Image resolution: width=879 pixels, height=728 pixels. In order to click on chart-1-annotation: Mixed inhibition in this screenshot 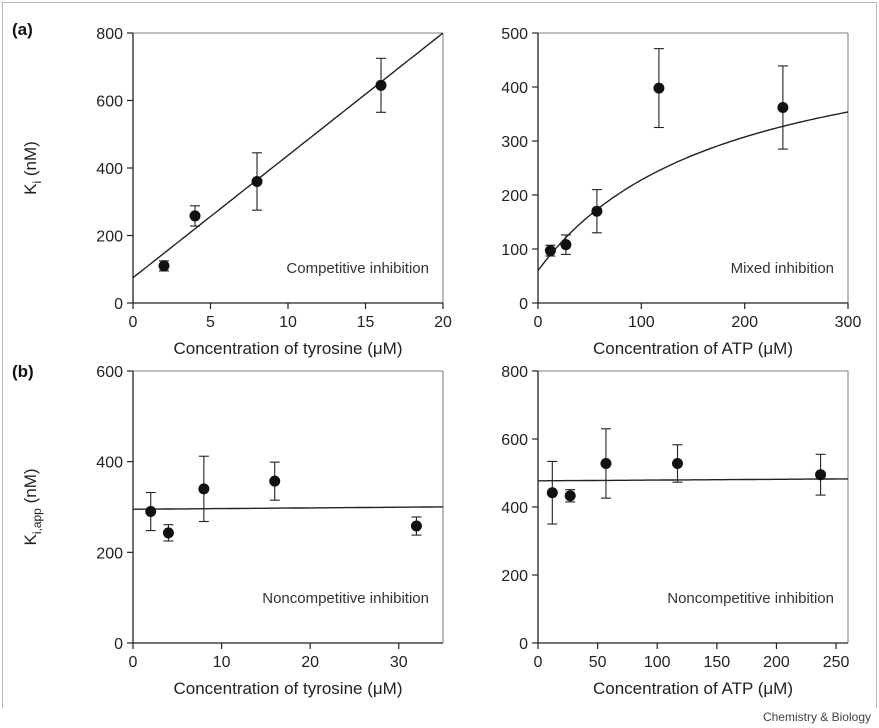, I will do `click(782, 268)`.